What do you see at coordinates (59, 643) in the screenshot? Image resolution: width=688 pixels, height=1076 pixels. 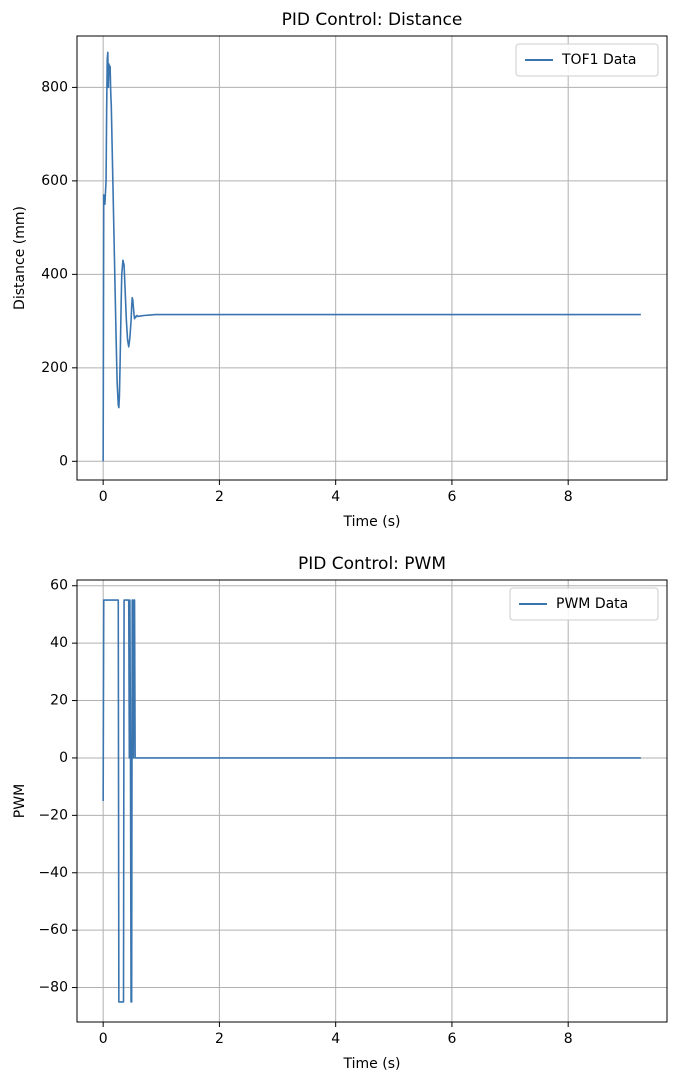 I see `y-tick-label: 40` at bounding box center [59, 643].